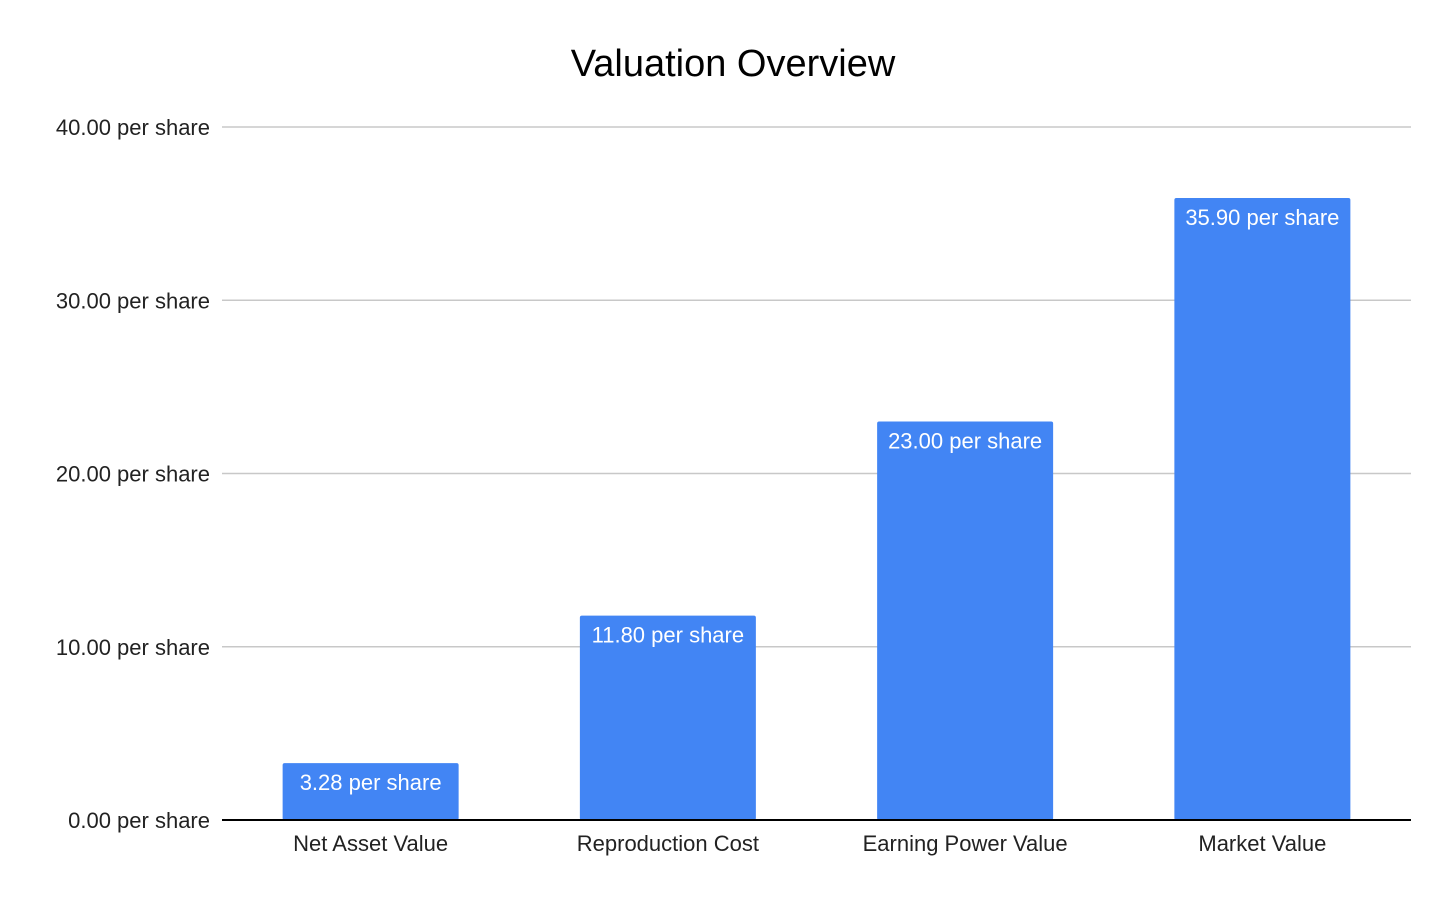  Describe the element at coordinates (1262, 843) in the screenshot. I see `x-tick-label: Market Value` at that location.